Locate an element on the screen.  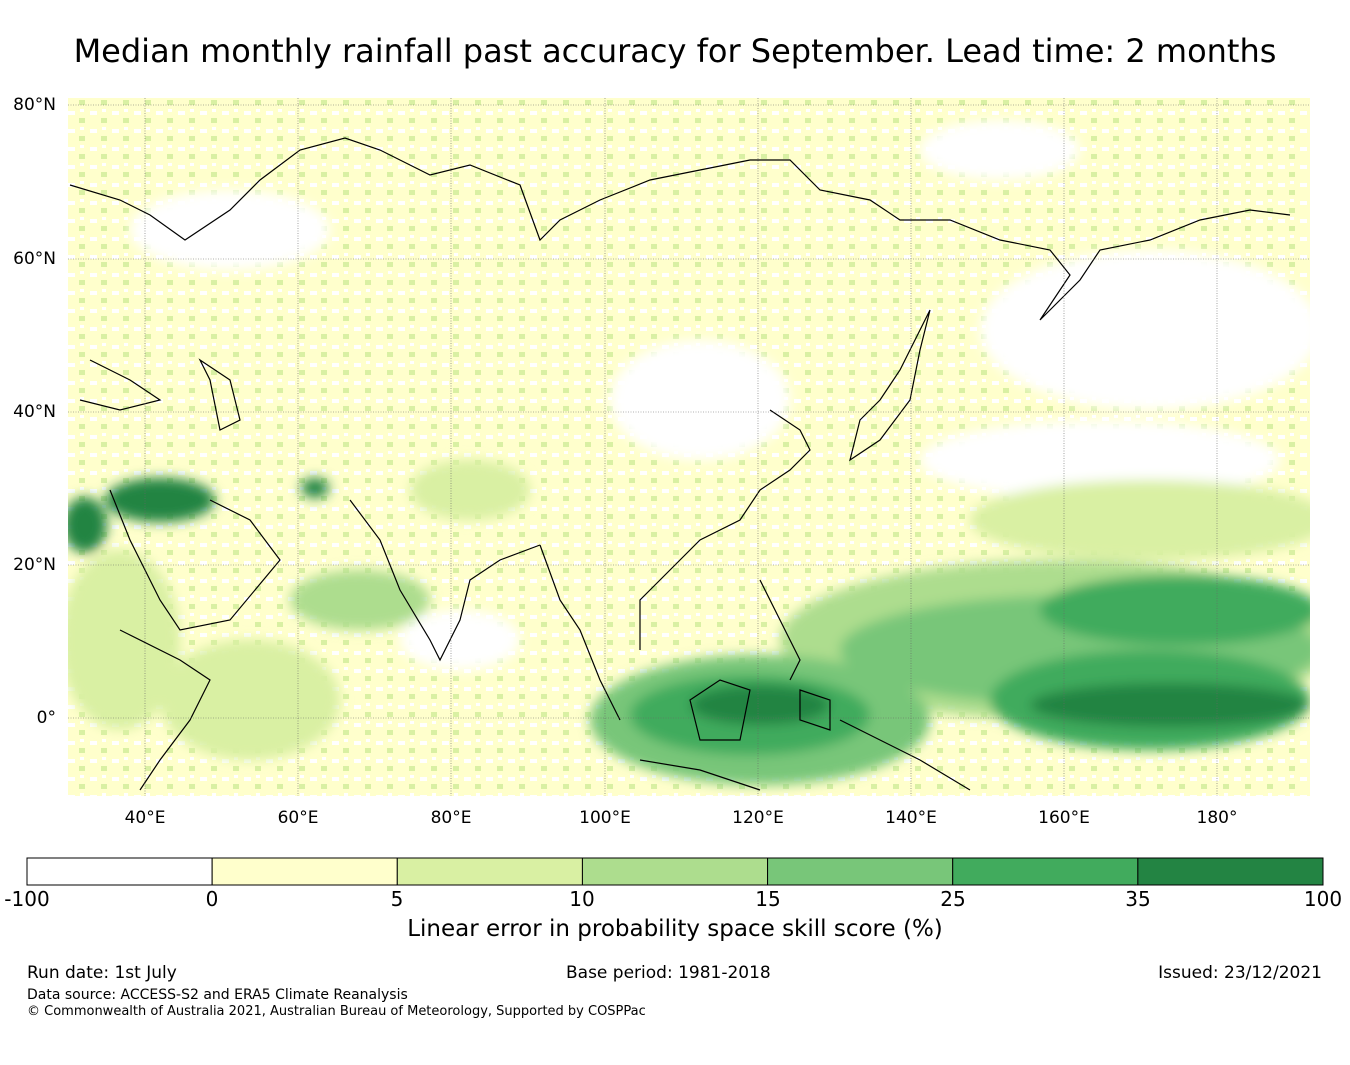
issued-date: Issued: 23/12/2021 is located at coordinates (1240, 973).